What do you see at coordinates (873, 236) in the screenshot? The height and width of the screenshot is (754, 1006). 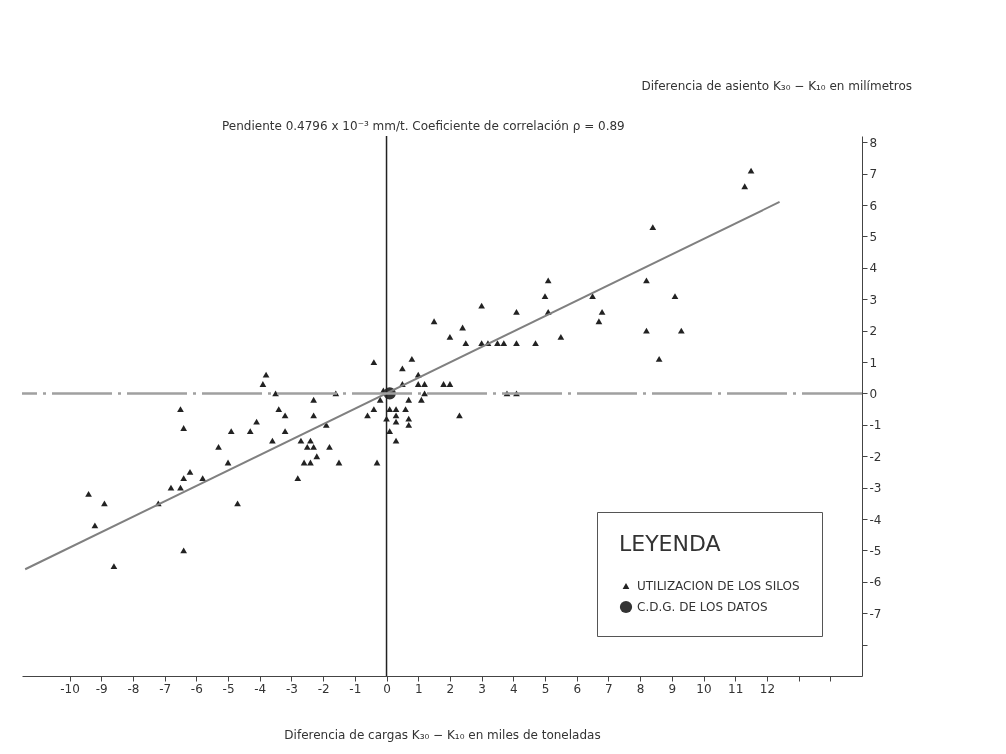 I see `y-tick-label: 5` at bounding box center [873, 236].